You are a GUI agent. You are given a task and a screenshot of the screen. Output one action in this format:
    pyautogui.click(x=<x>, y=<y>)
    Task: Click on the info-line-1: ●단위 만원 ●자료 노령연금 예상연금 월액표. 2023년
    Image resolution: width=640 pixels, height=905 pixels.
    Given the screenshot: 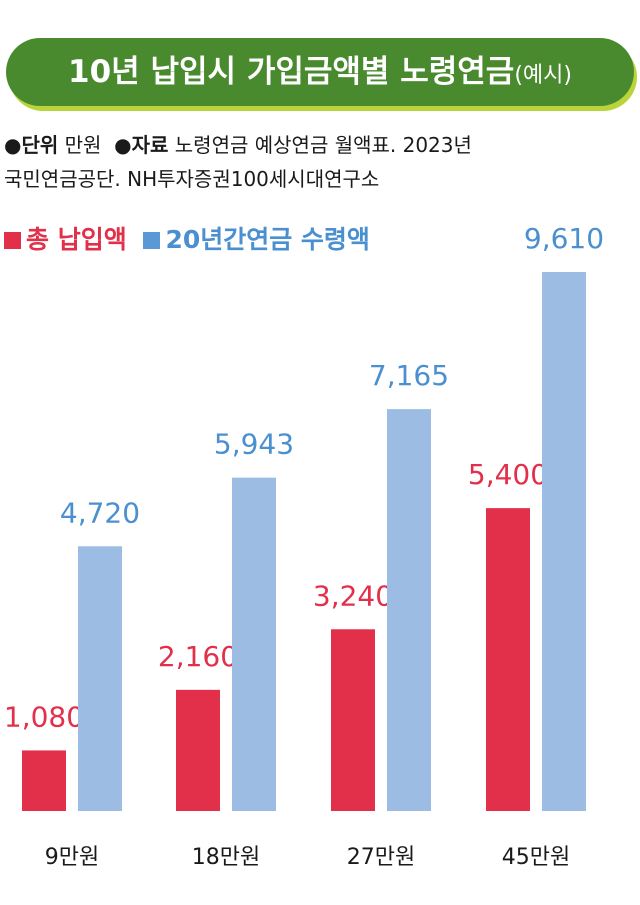 What is the action you would take?
    pyautogui.click(x=320, y=145)
    